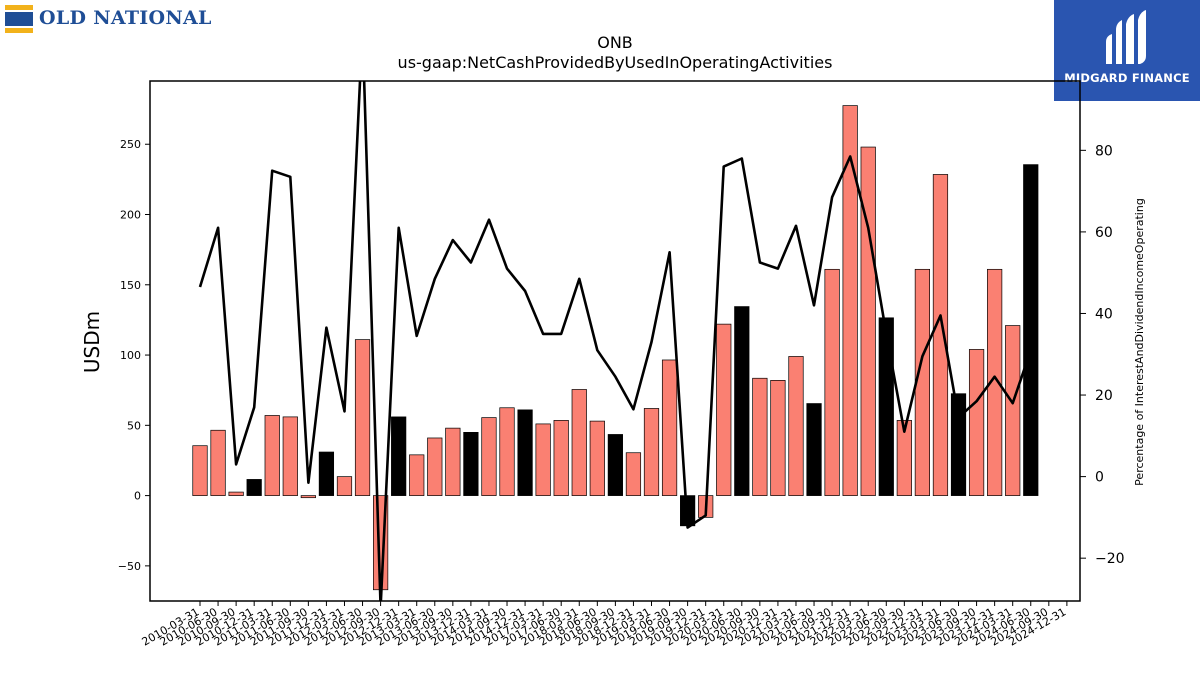 This screenshot has height=675, width=1200. I want to click on y-tick-label: 100, so click(130, 355).